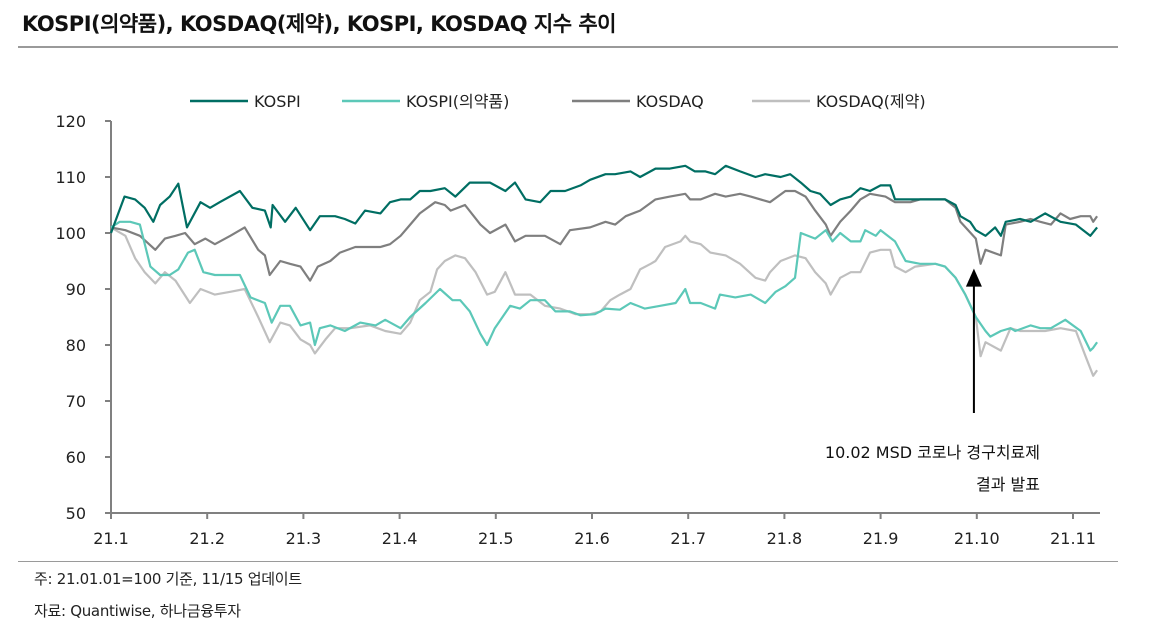 The width and height of the screenshot is (1157, 630). What do you see at coordinates (688, 538) in the screenshot?
I see `x-tick-label: 21.7` at bounding box center [688, 538].